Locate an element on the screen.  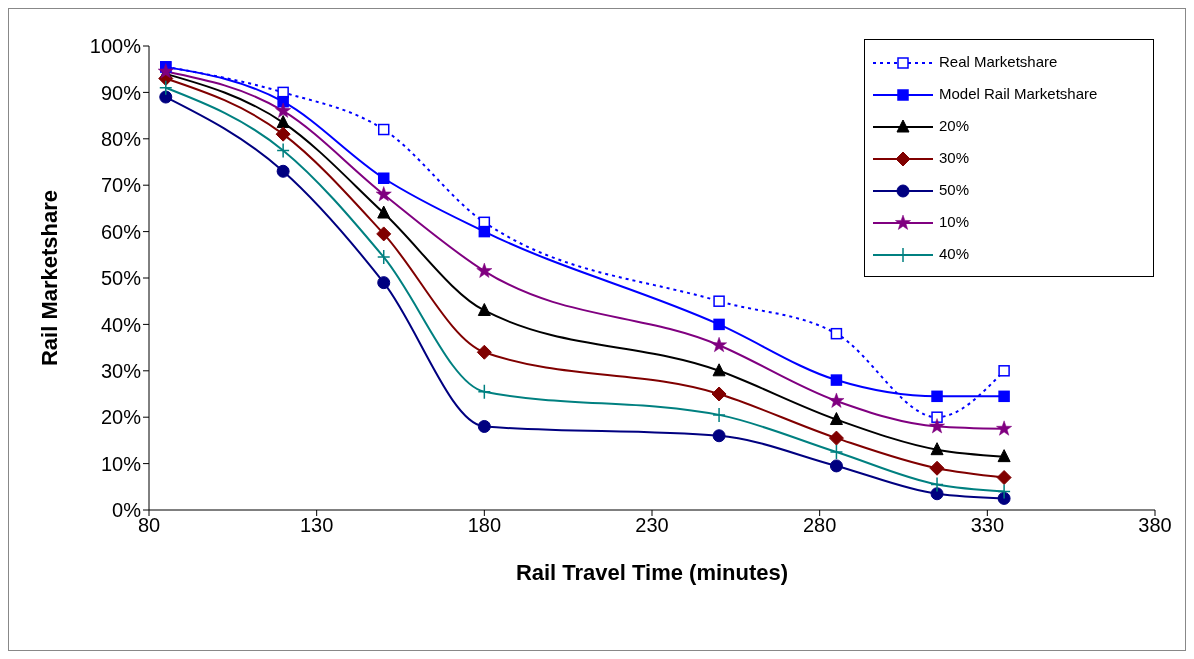
legend-label: 10% is located at coordinates (954, 221).